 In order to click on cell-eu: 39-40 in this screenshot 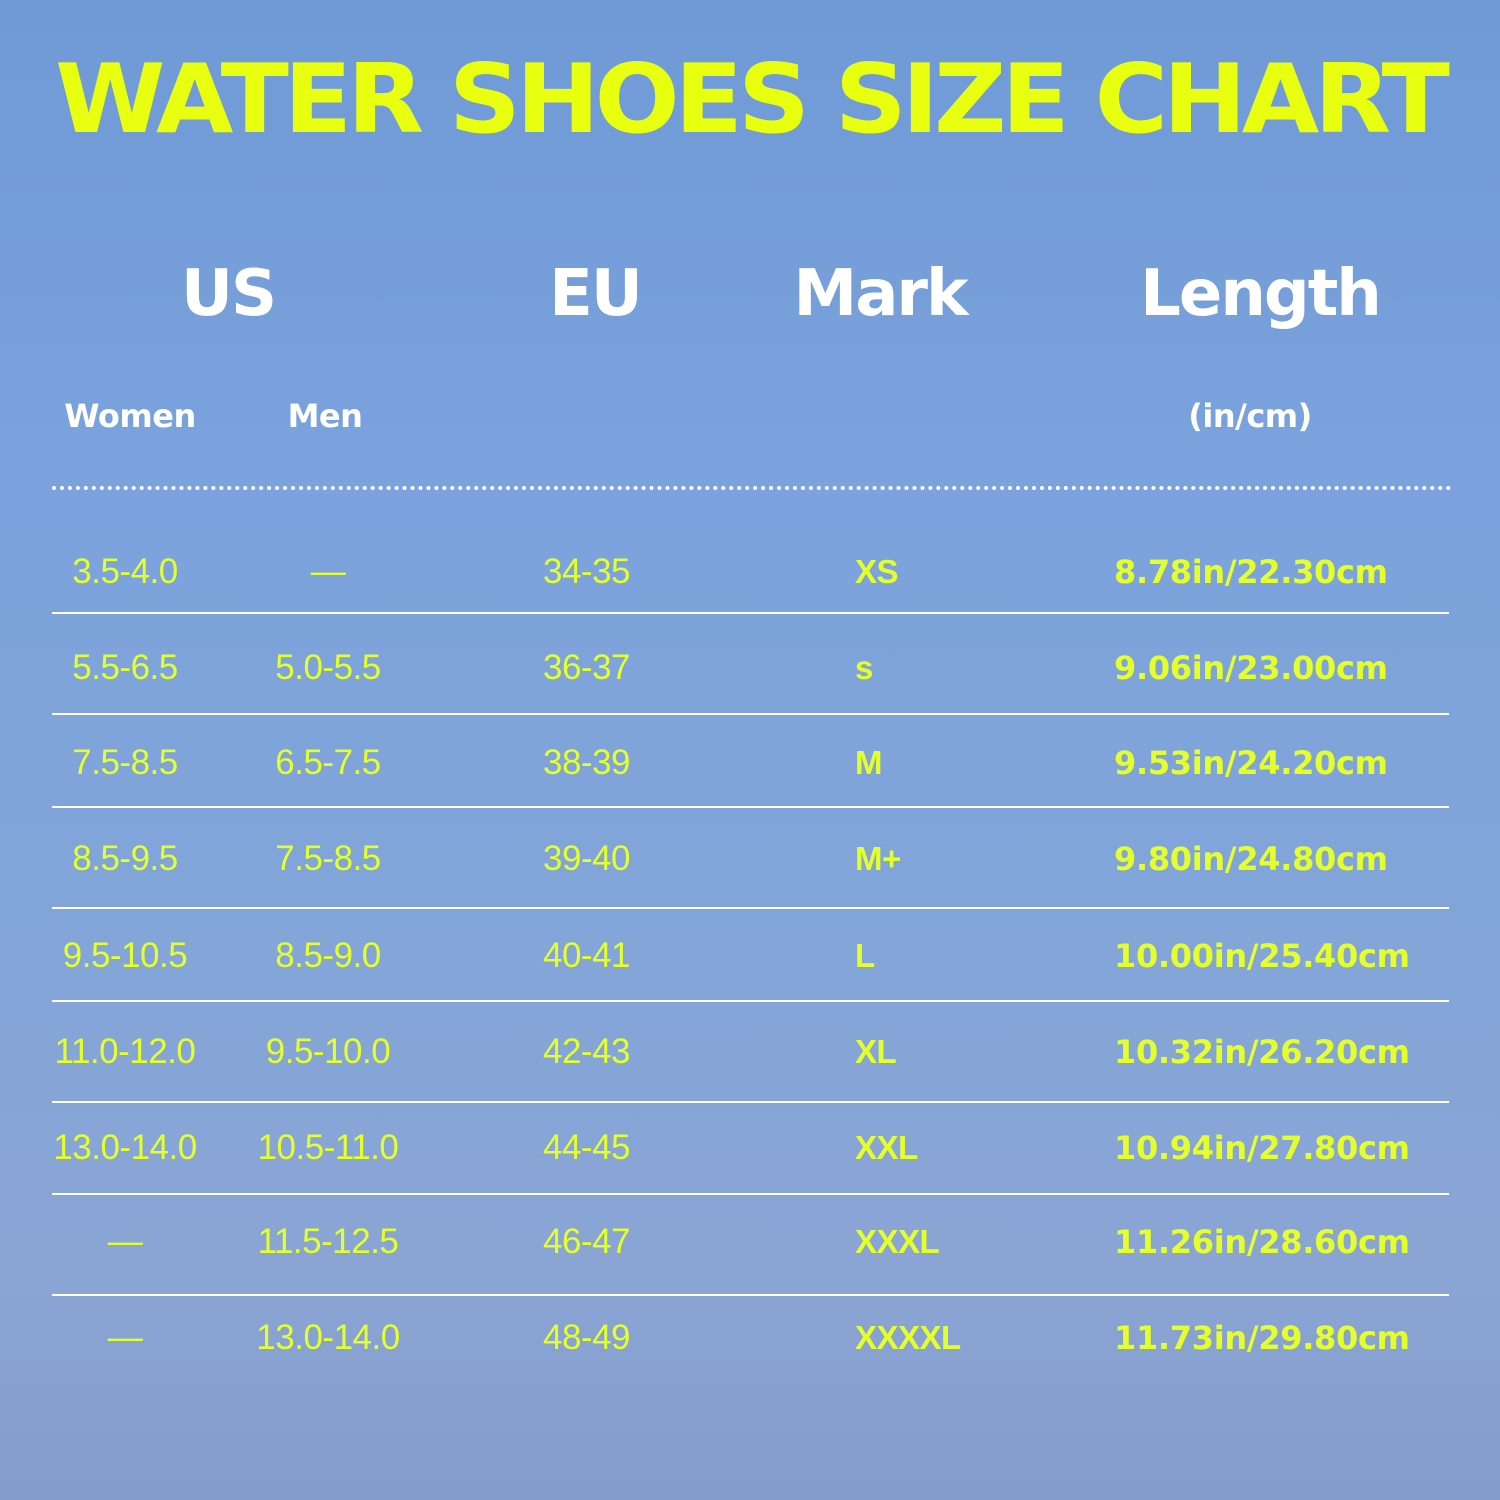, I will do `click(587, 858)`.